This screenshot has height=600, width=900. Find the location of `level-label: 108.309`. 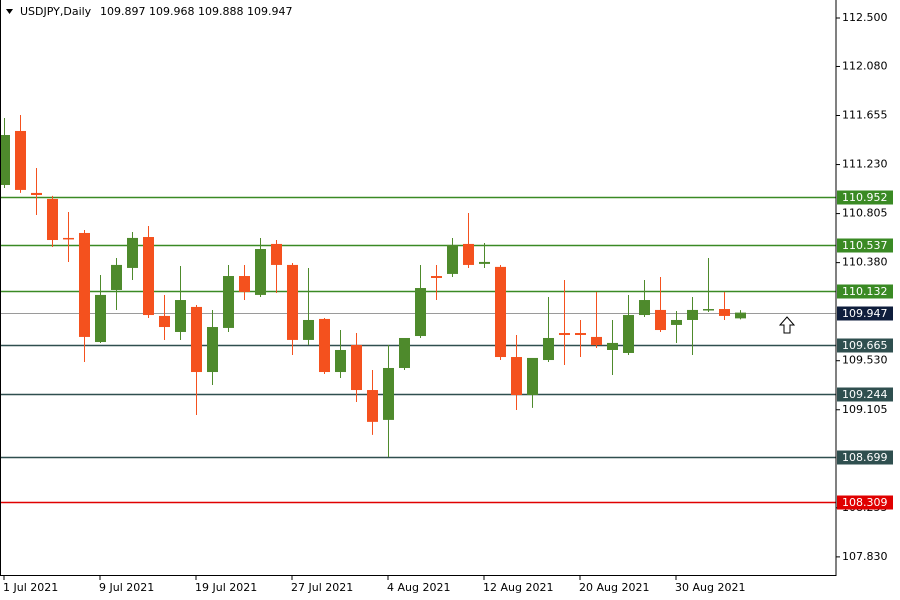

level-label: 108.309 is located at coordinates (865, 502).